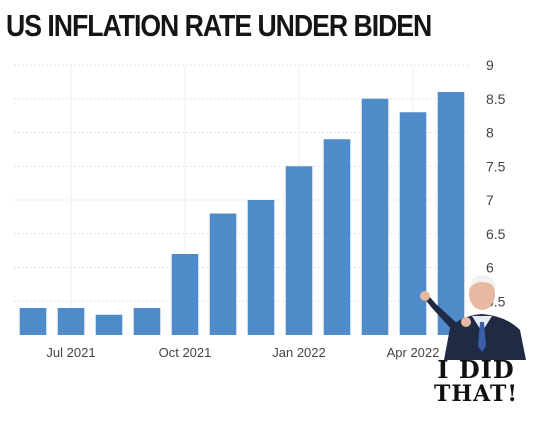  Describe the element at coordinates (70, 352) in the screenshot. I see `x-tick-label: Jul 2021` at that location.